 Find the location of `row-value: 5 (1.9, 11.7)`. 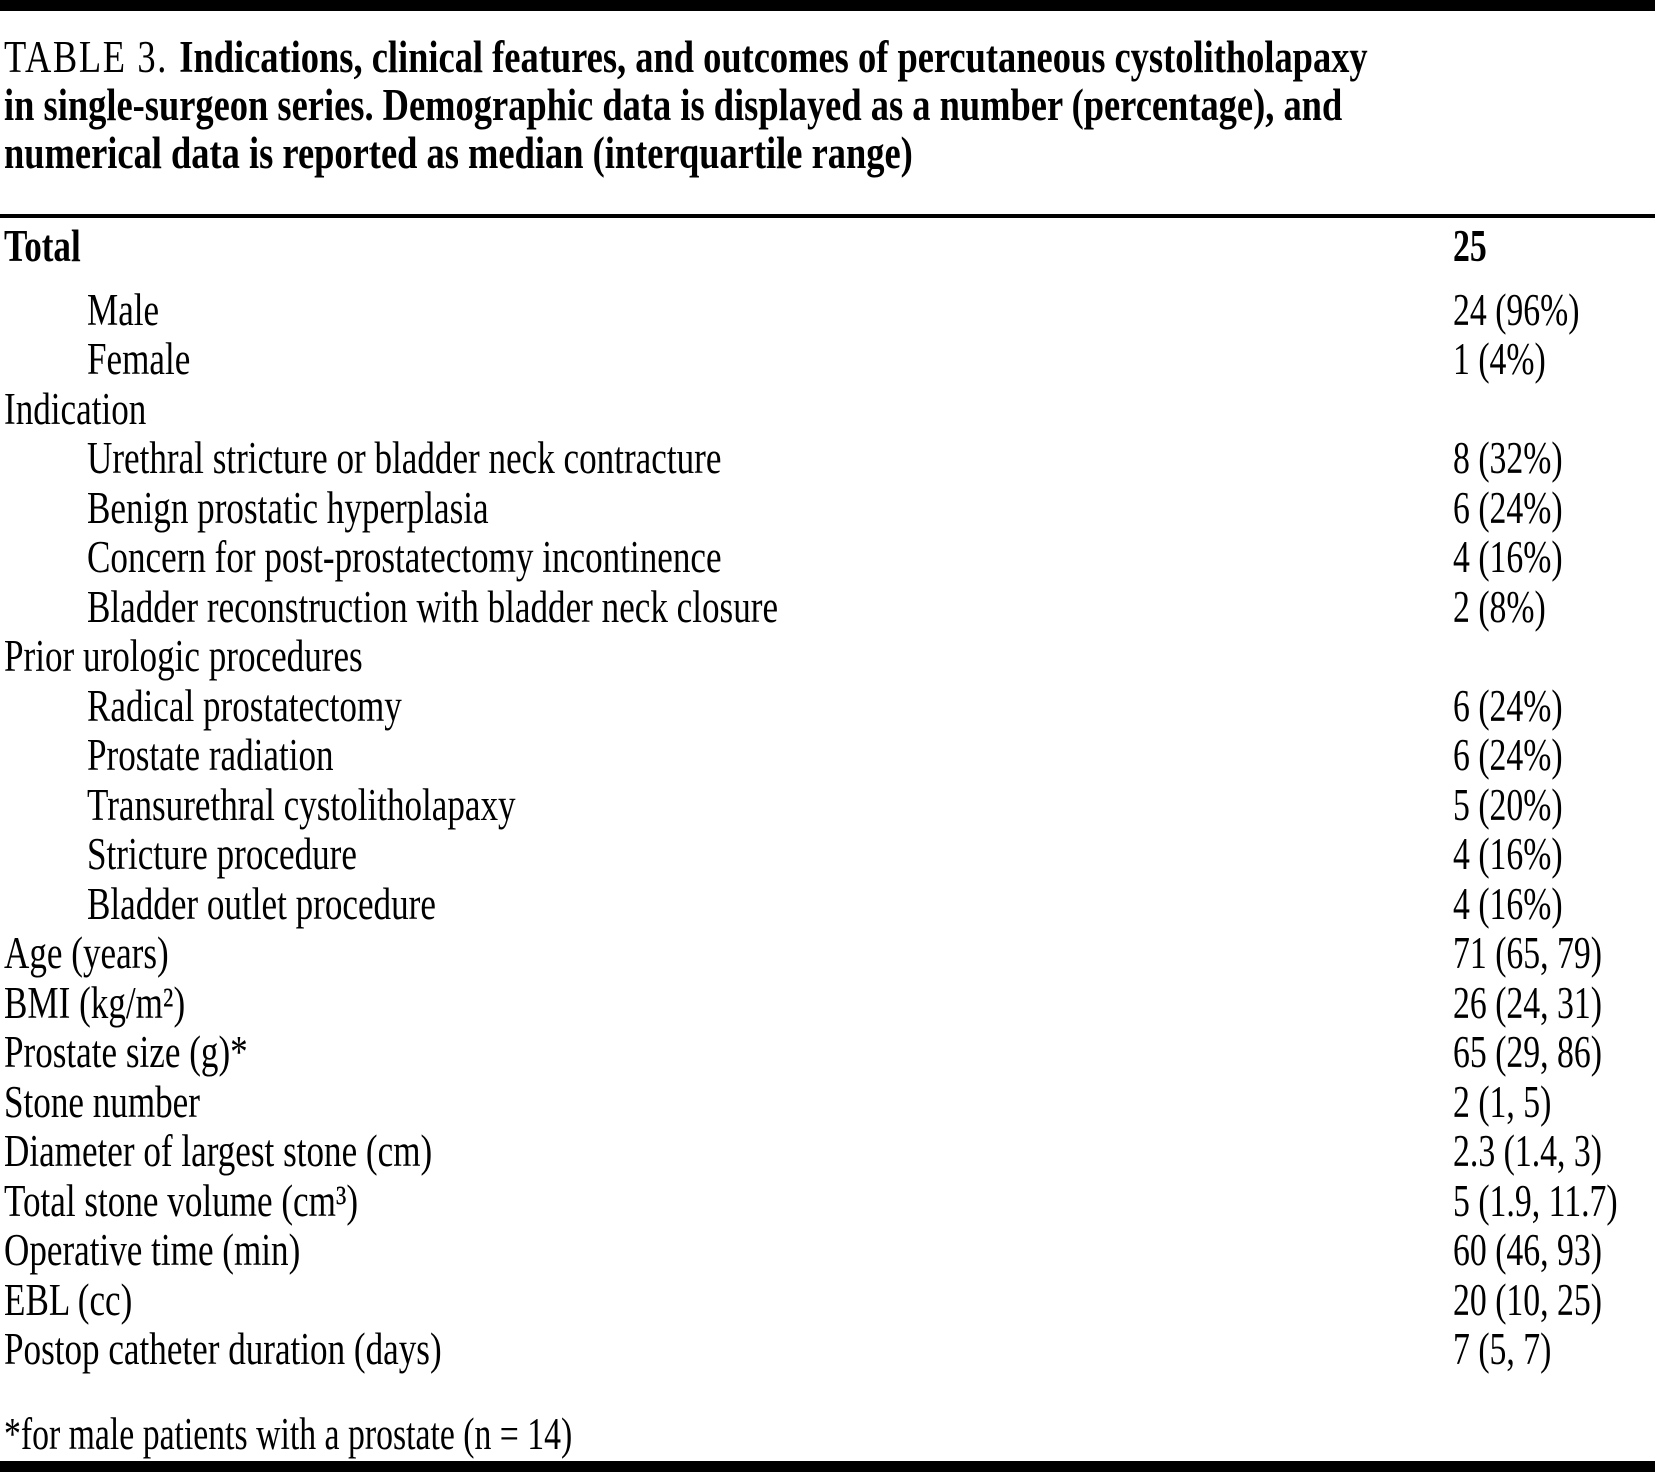

row-value: 5 (1.9, 11.7) is located at coordinates (1535, 1200).